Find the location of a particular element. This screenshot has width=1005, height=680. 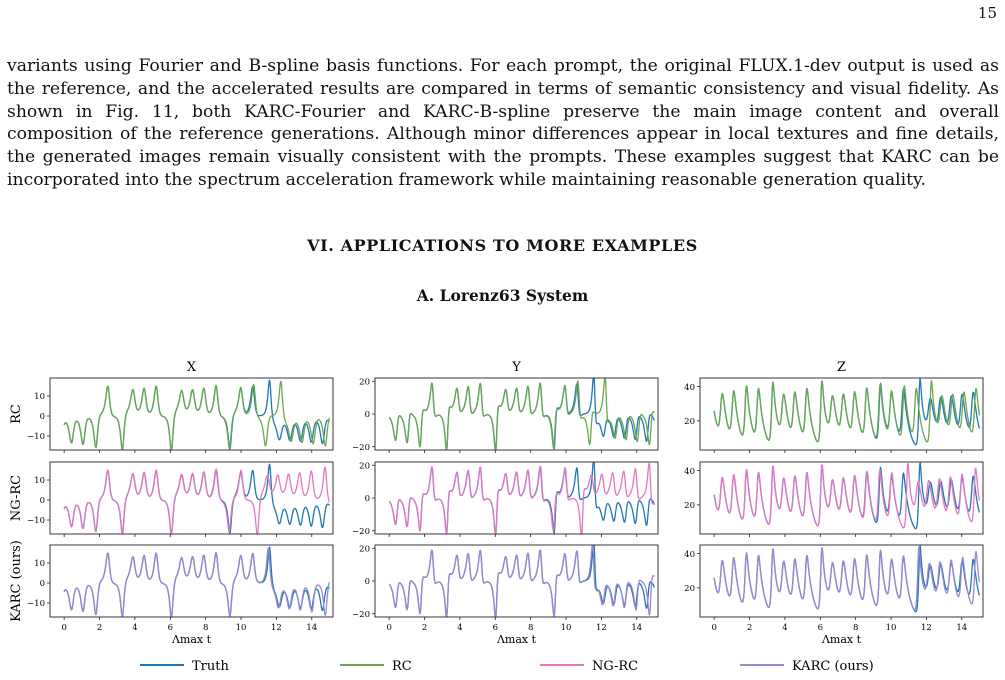

subplot-x-2: 10 0 −10 0 2 4 6 8 10 12 14 Λmax t is located at coordinates (180, 595).